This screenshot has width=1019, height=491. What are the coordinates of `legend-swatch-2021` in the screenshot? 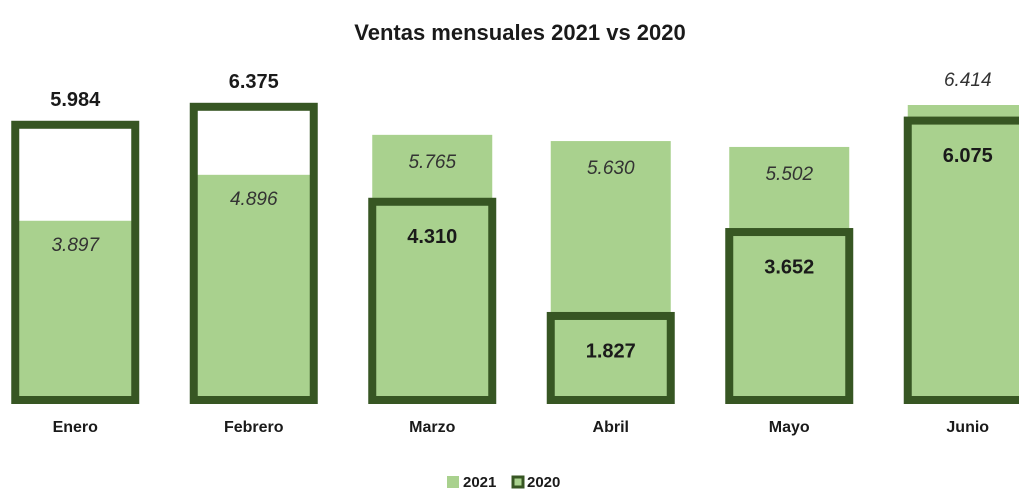 It's located at (453, 482).